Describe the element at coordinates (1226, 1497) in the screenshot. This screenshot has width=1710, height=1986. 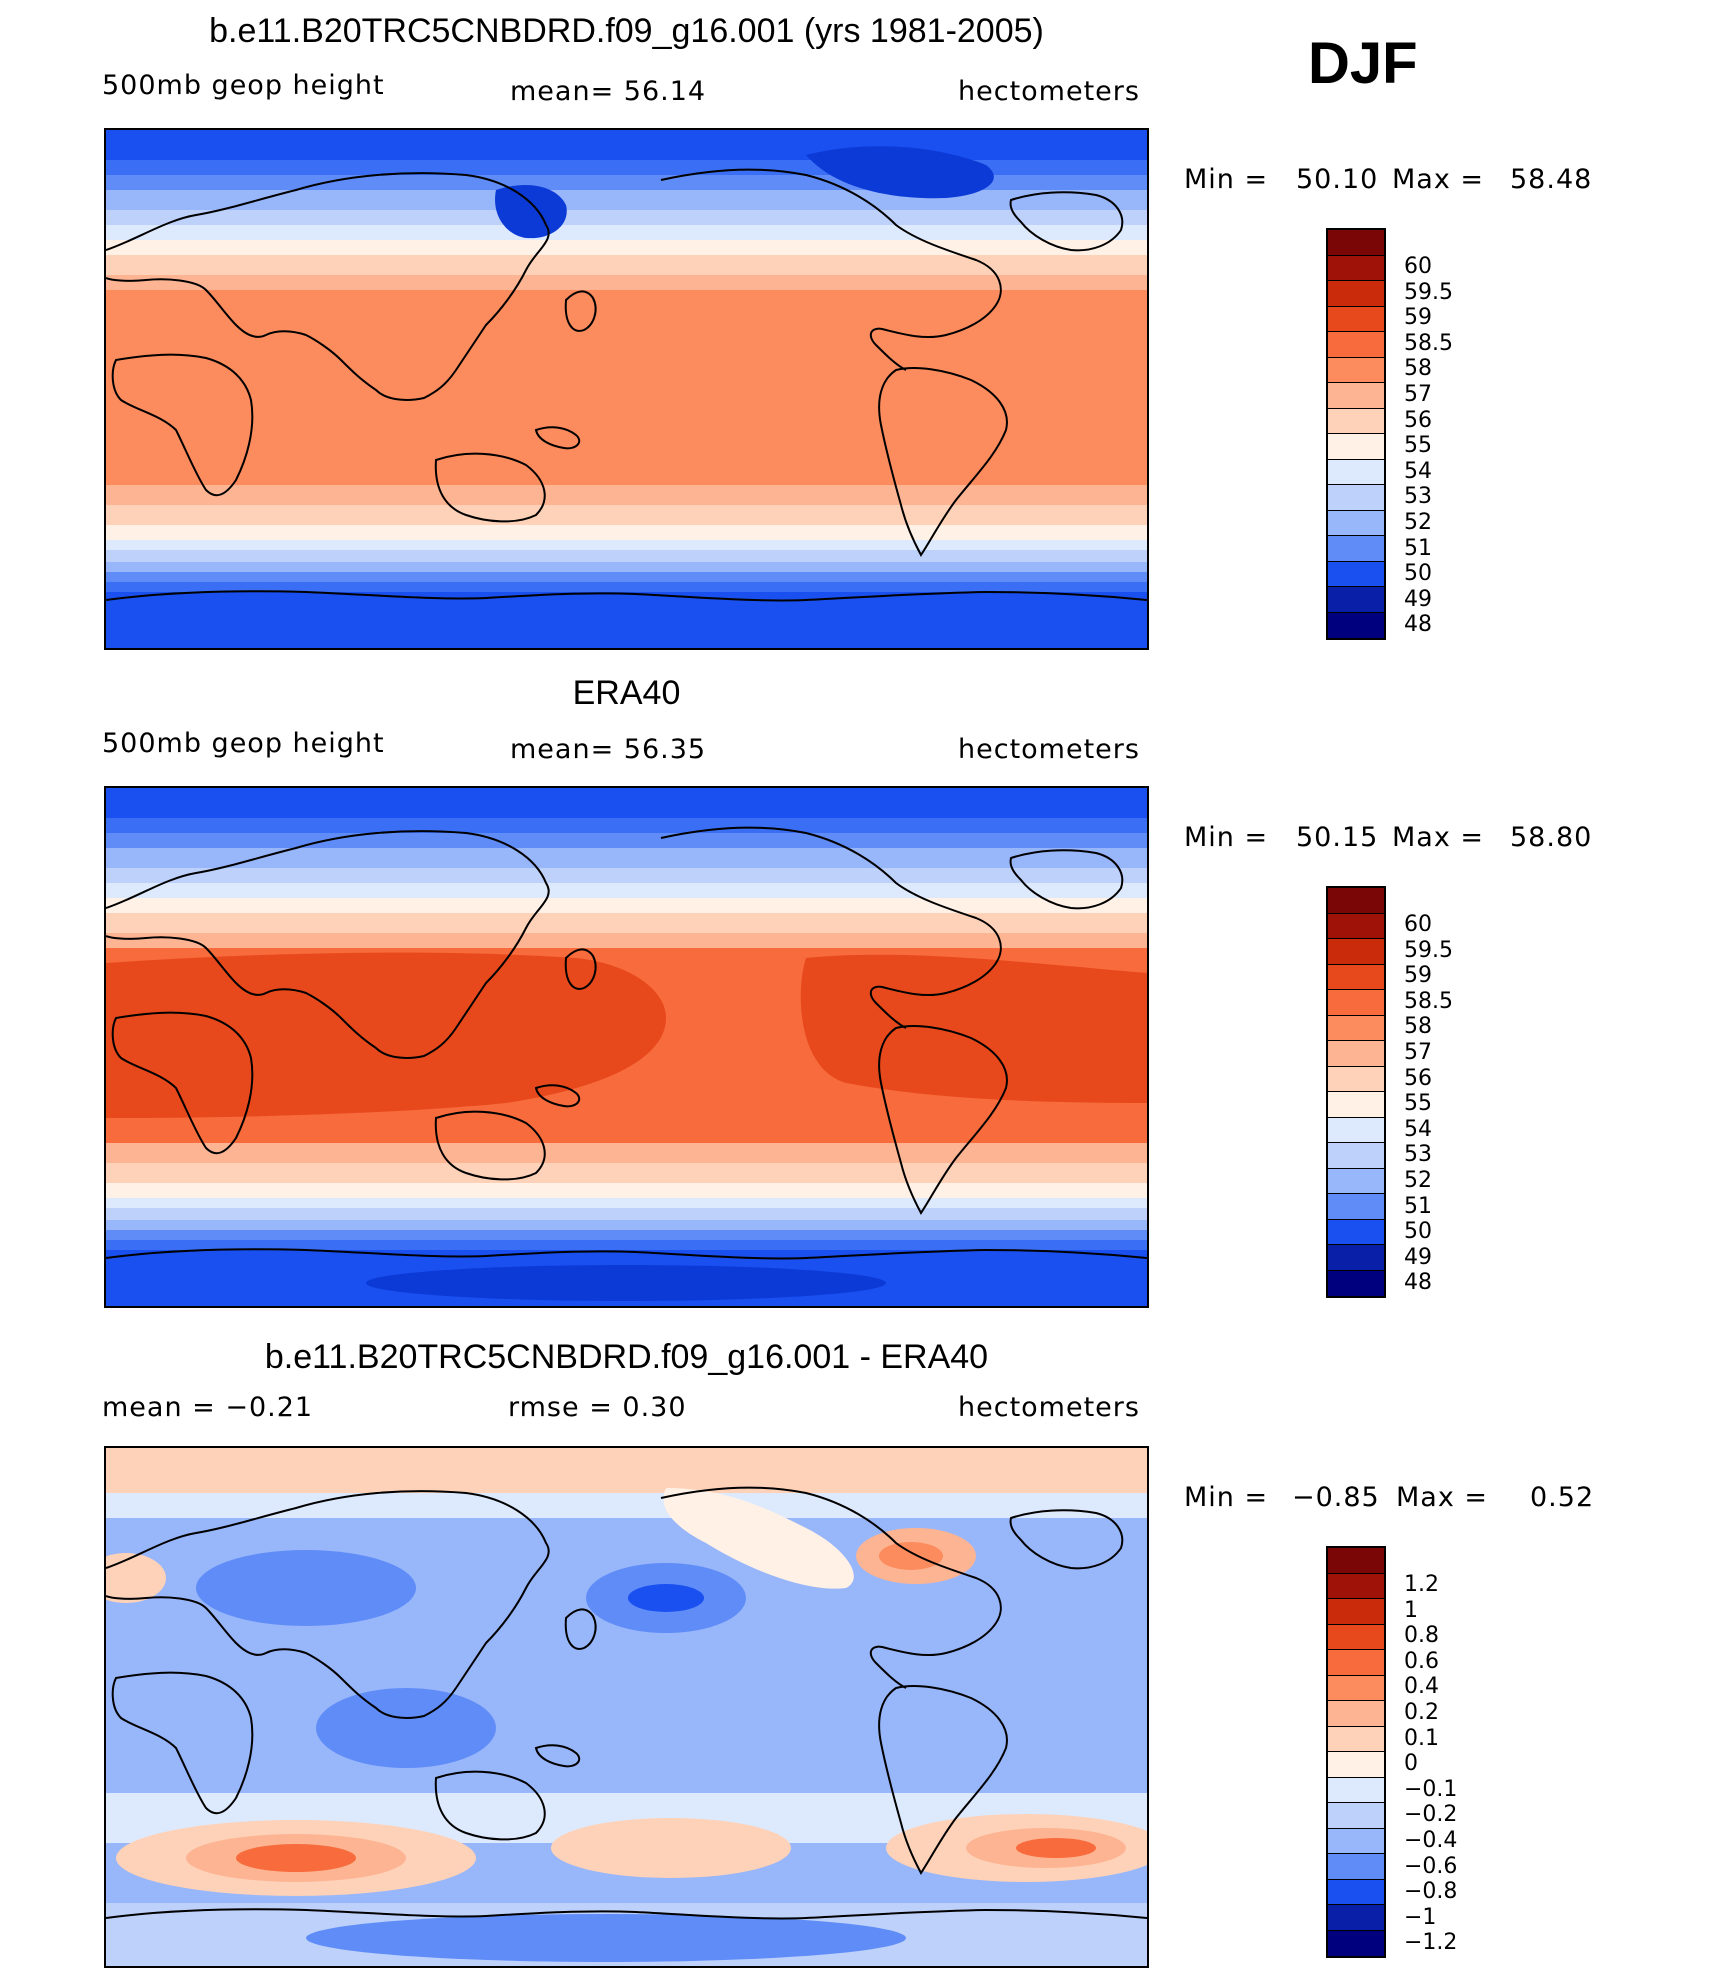
I see `panel-3-min-label: Min =` at that location.